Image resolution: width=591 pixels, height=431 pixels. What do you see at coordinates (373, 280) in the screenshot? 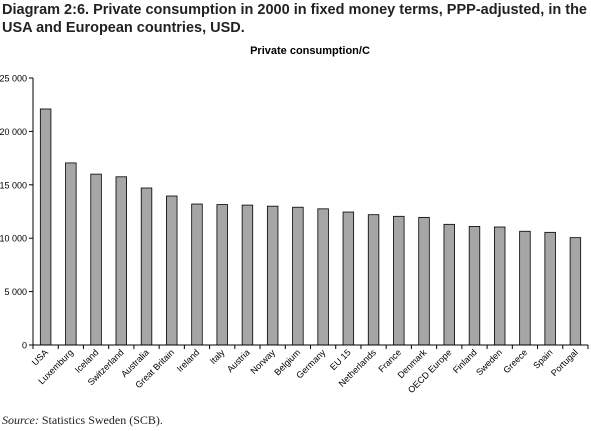
I see `bar-netherlands` at bounding box center [373, 280].